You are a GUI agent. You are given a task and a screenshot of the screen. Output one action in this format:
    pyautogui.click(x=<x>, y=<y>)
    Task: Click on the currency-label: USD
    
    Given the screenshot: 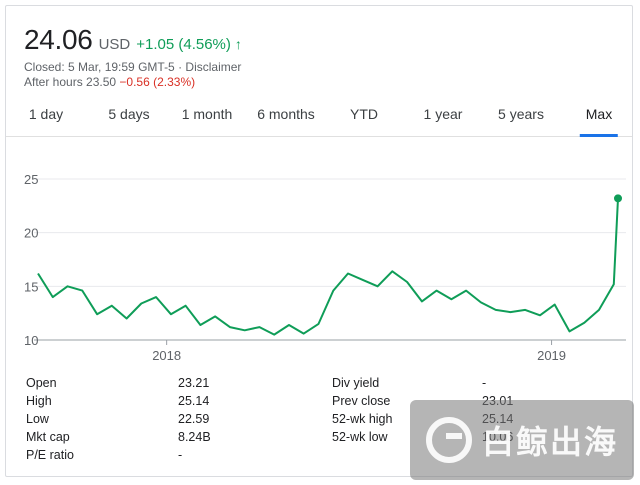 What is the action you would take?
    pyautogui.click(x=114, y=44)
    